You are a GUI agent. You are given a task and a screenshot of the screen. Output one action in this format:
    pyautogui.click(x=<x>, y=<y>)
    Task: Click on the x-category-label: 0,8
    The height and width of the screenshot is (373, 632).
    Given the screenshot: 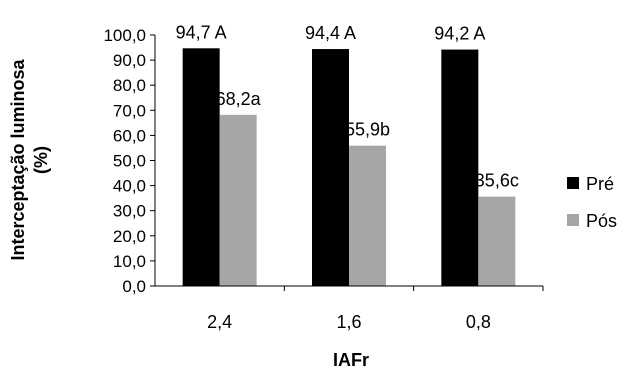 What is the action you would take?
    pyautogui.click(x=478, y=322)
    